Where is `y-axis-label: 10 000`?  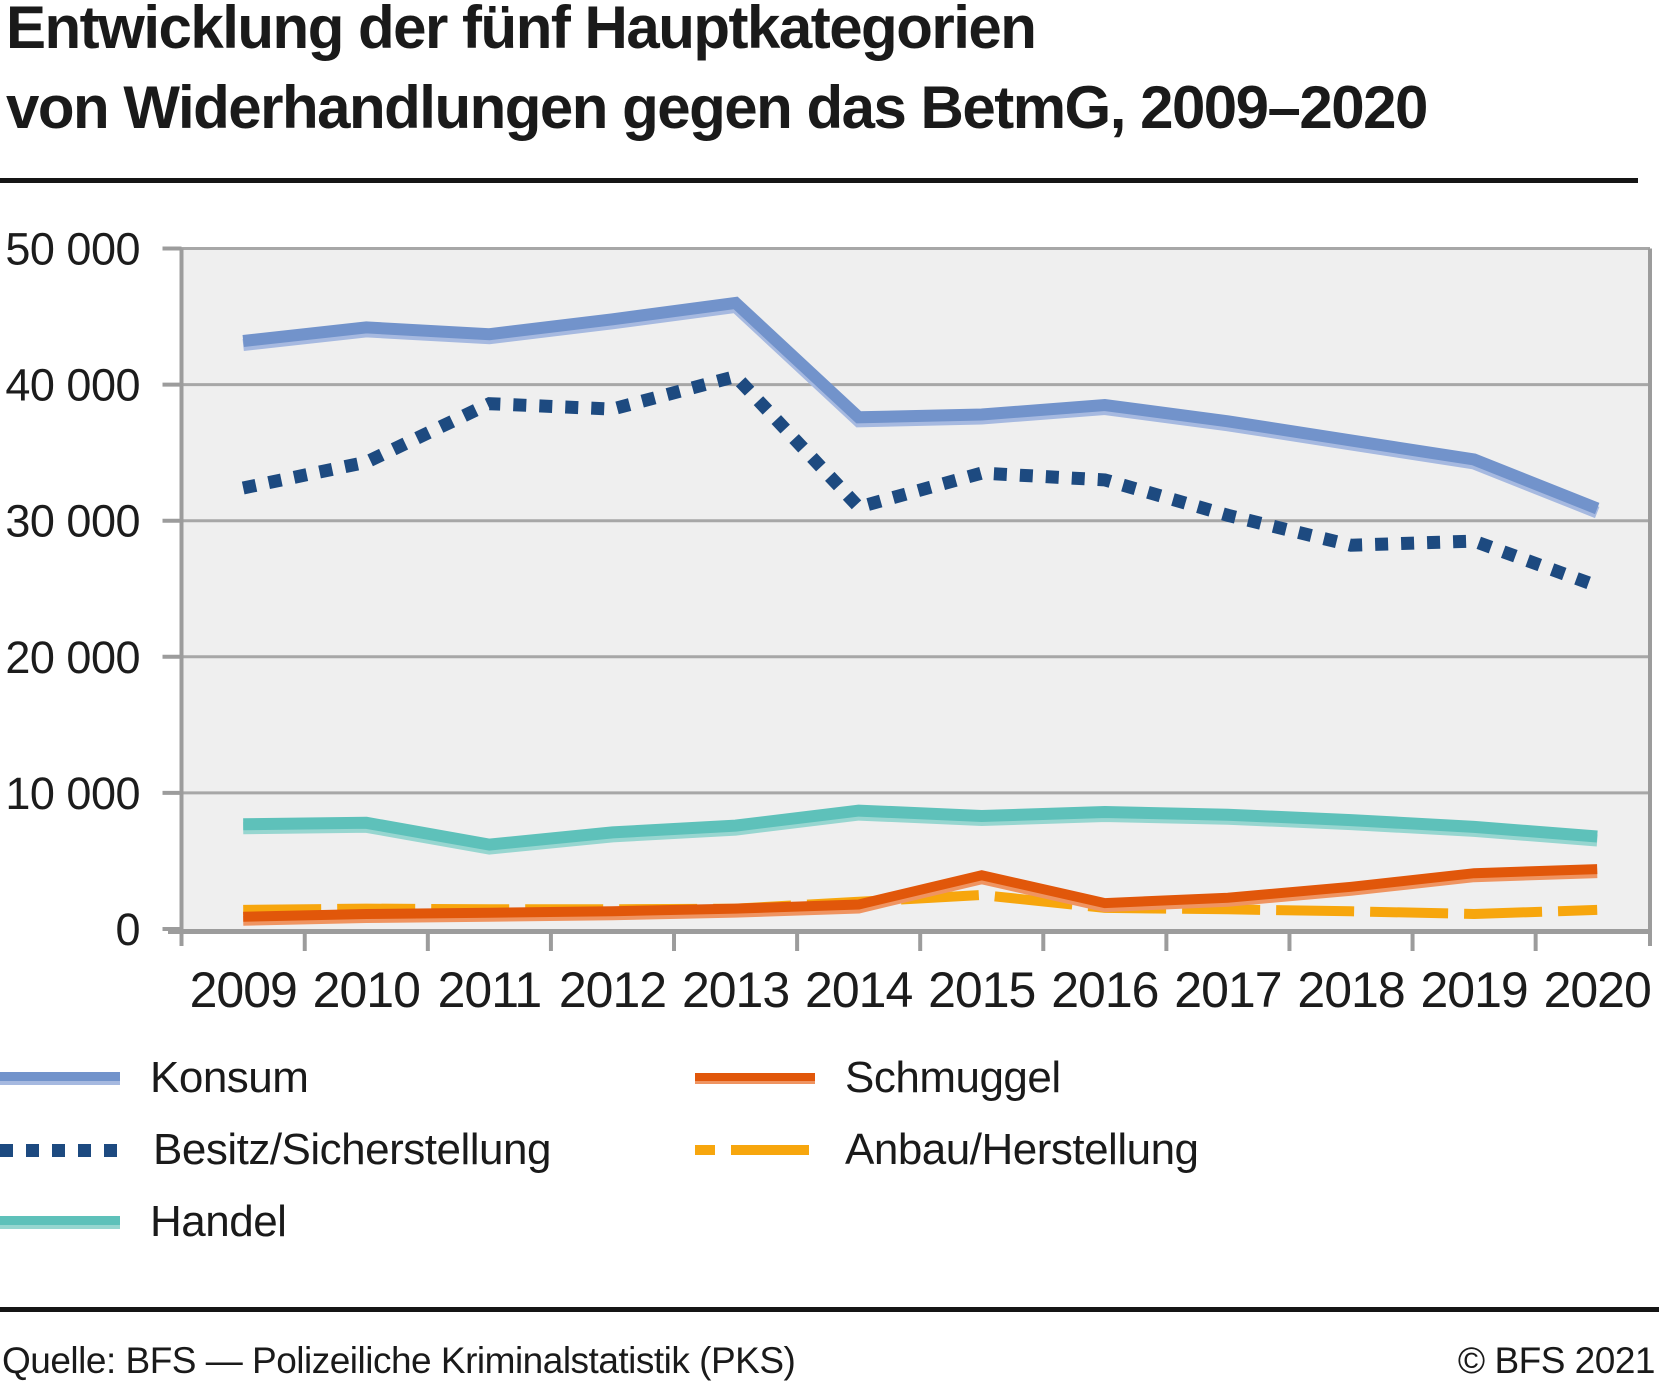
y-axis-label: 10 000 is located at coordinates (72, 793).